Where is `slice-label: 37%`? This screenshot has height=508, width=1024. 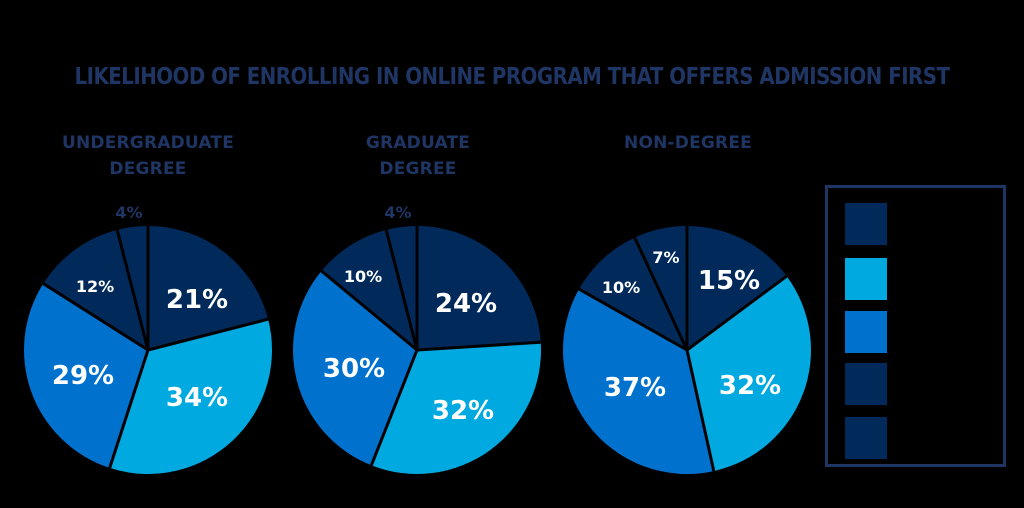
slice-label: 37% is located at coordinates (635, 388).